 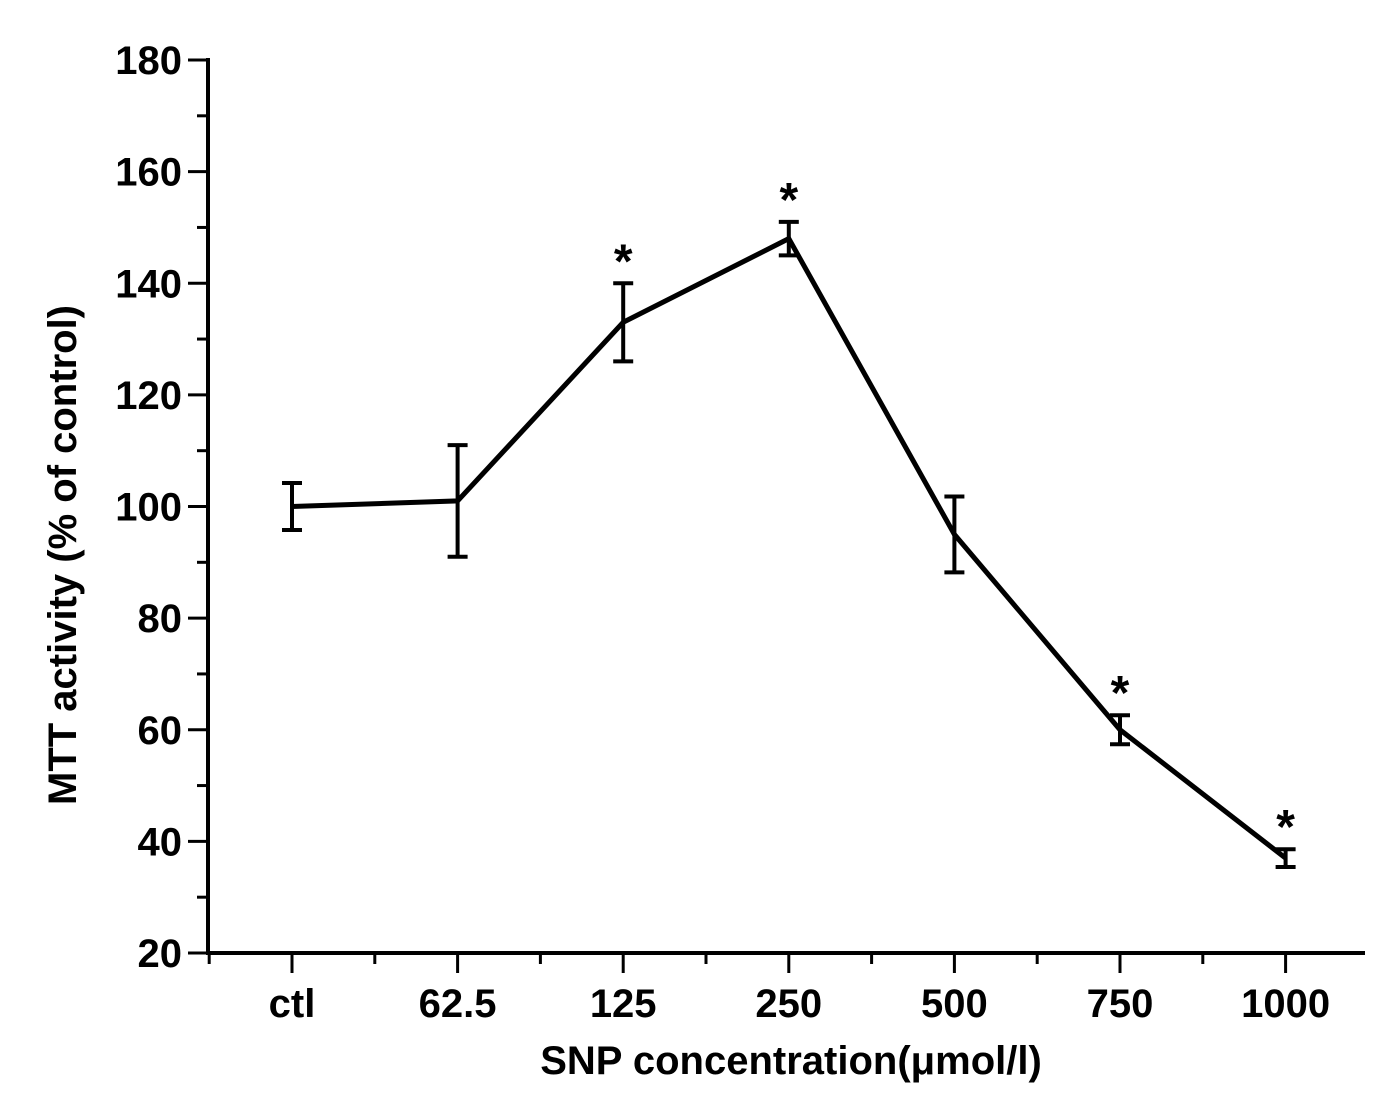 What do you see at coordinates (148, 173) in the screenshot?
I see `y-tick-label: 160` at bounding box center [148, 173].